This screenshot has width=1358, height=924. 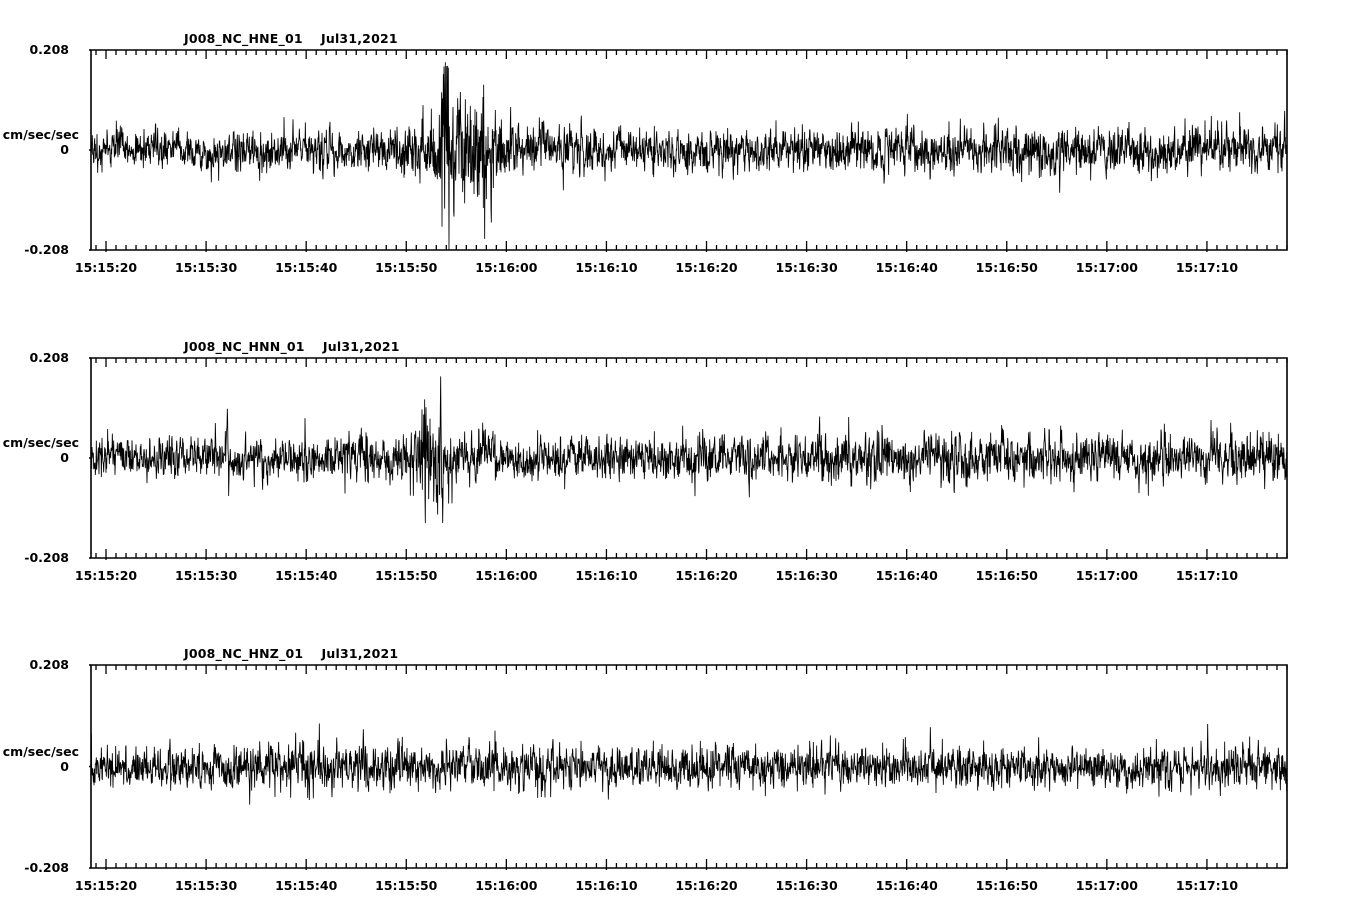 I want to click on panel-title: J008_NC_HNZ_01 Jul31,2021, so click(x=291, y=653).